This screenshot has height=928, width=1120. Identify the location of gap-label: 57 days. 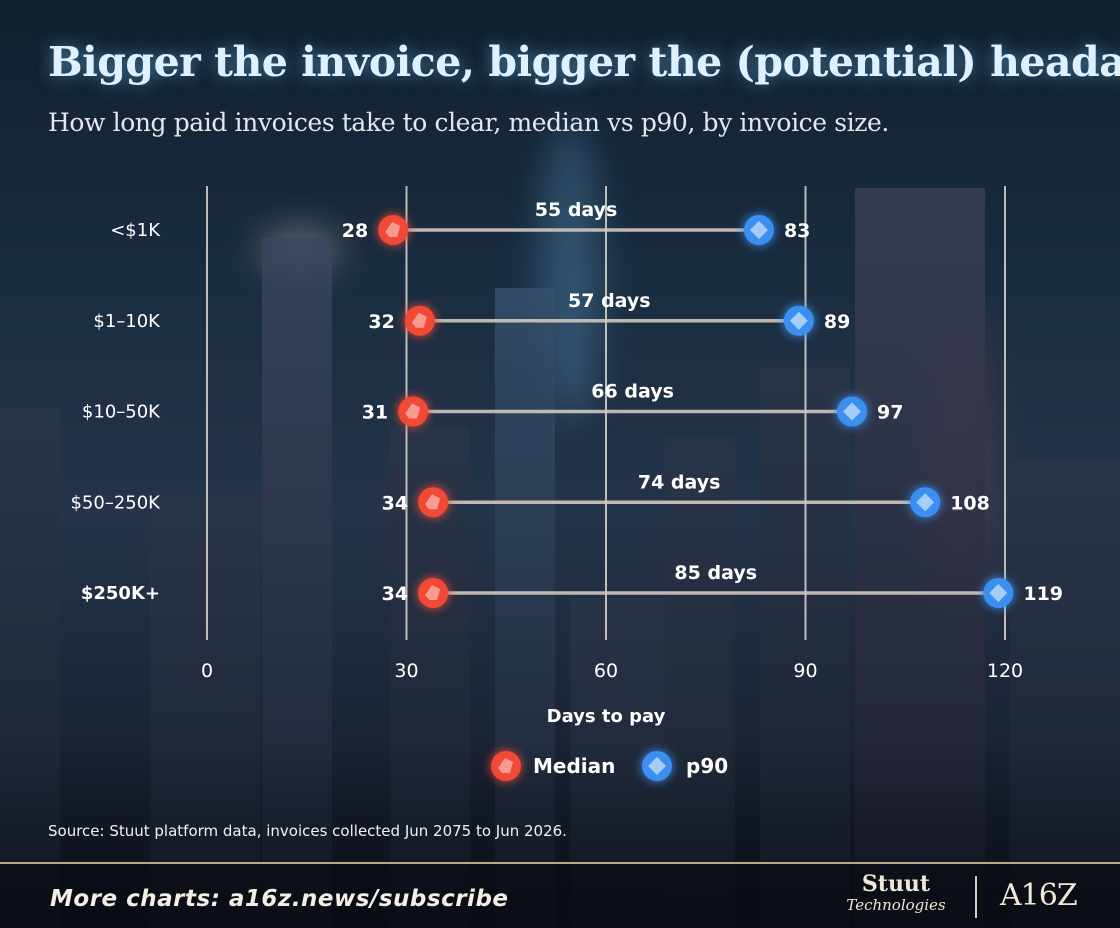
(609, 301).